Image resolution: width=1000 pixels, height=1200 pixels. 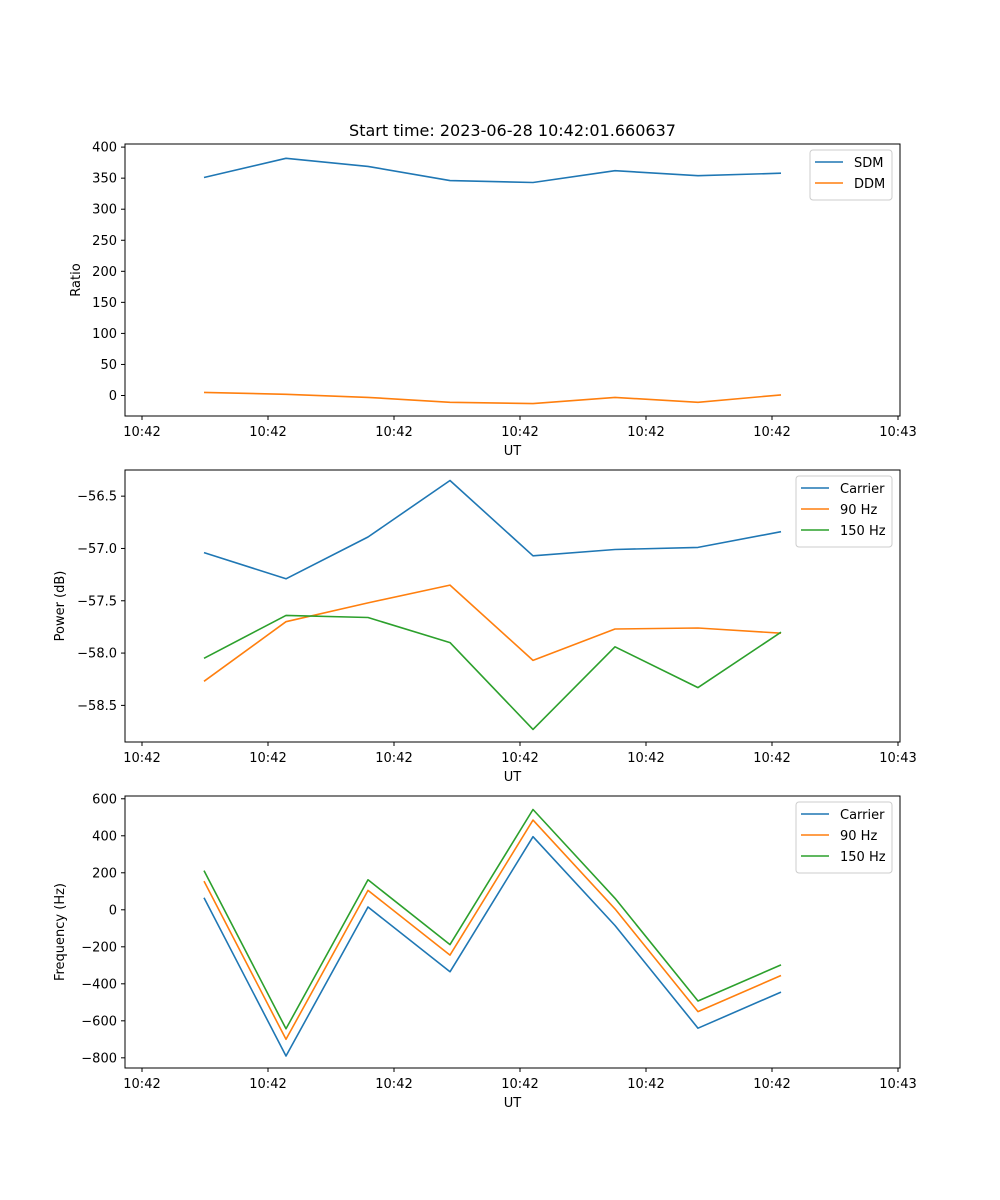 I want to click on y-tick-label: −58.5, so click(x=97, y=706).